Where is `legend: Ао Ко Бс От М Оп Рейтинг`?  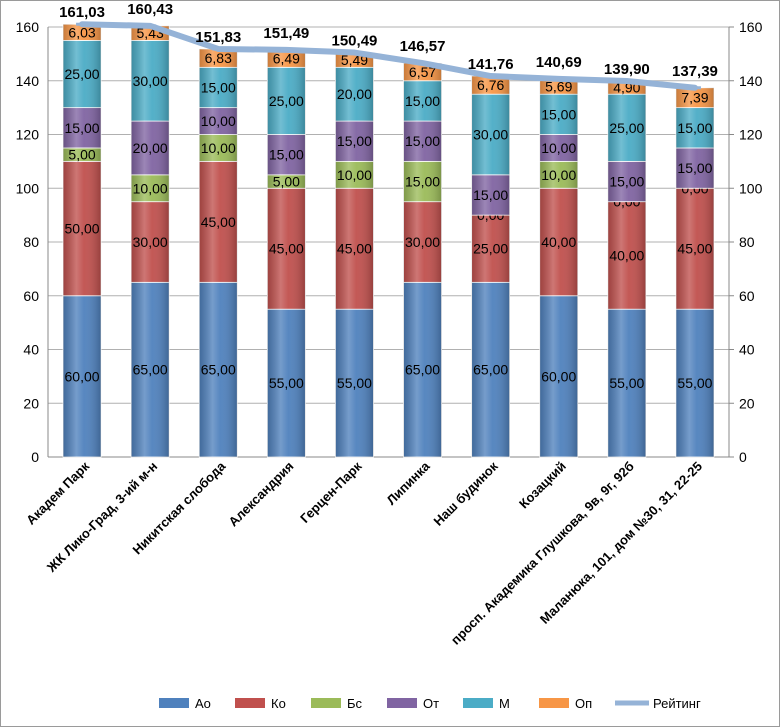
legend: Ао Ко Бс От М Оп Рейтинг is located at coordinates (430, 703).